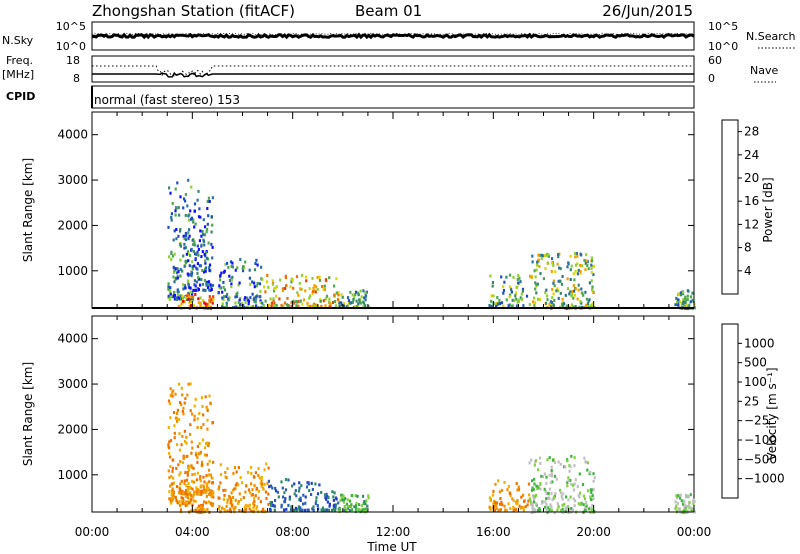  I want to click on freq-label-1: Freq., so click(19, 60).